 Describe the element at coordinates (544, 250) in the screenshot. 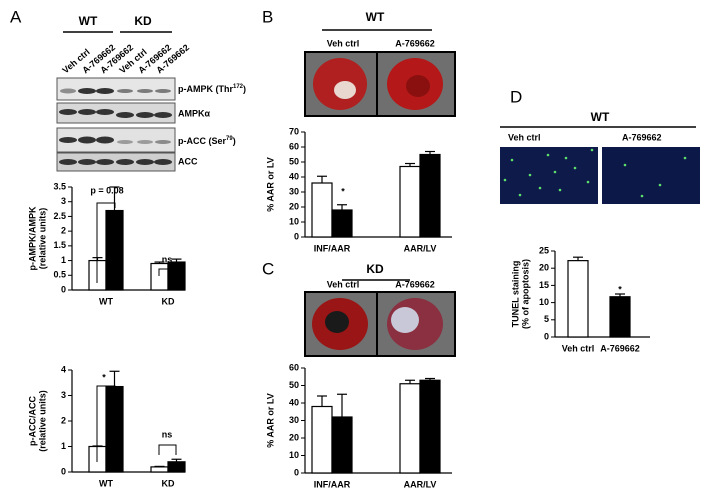

I see `y-tick-label: 25` at that location.